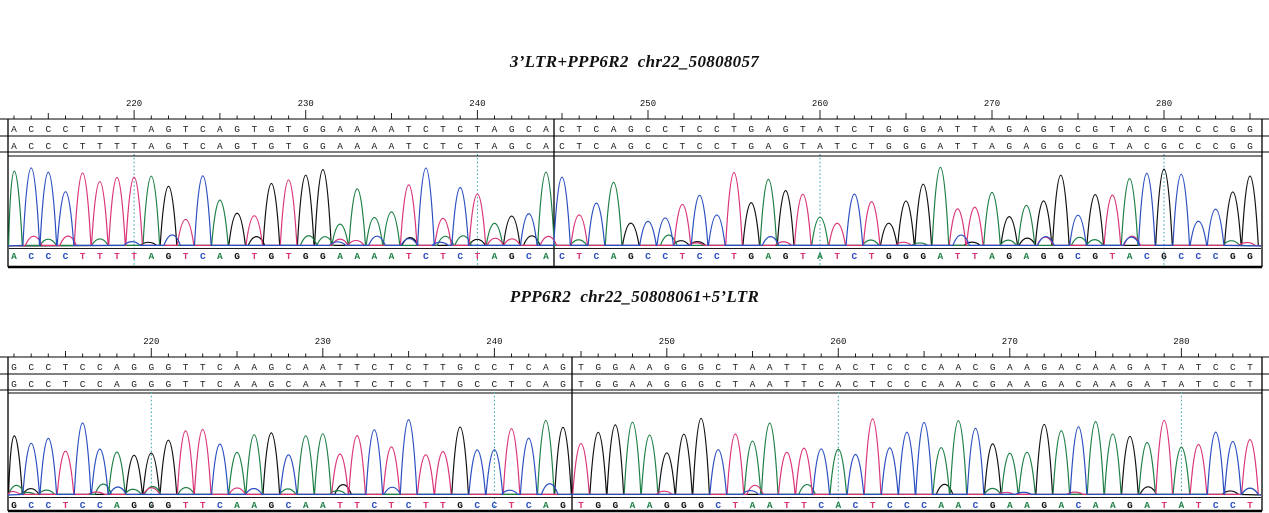 The image size is (1269, 513). Describe the element at coordinates (151, 342) in the screenshot. I see `svg-text: 220` at that location.